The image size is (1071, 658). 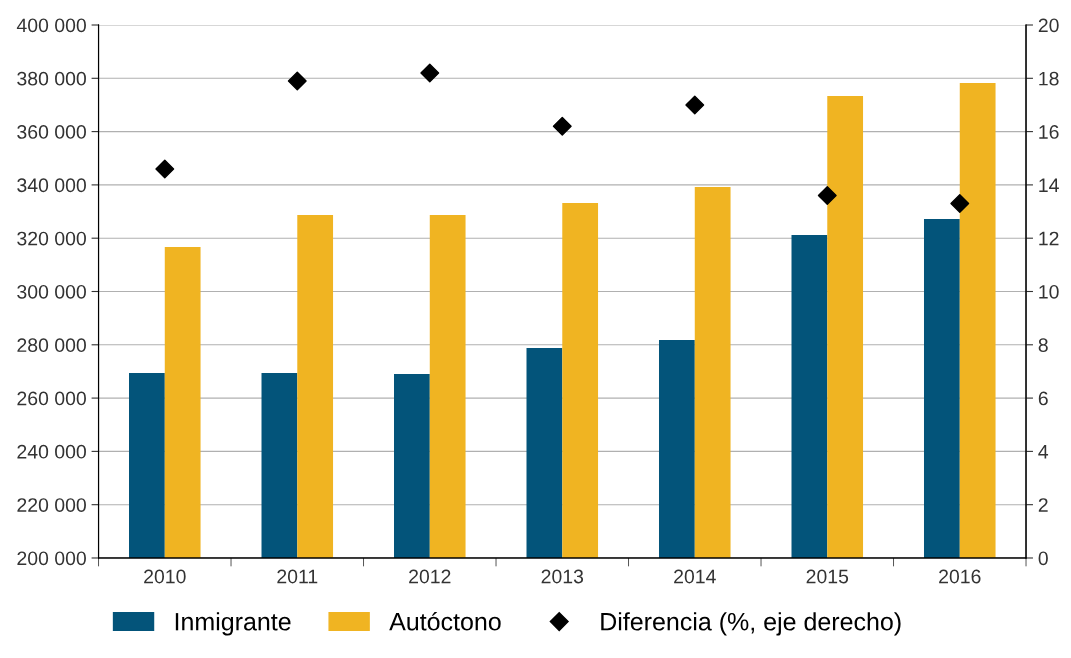 I want to click on y-tick-label: 380 000, so click(x=51, y=78).